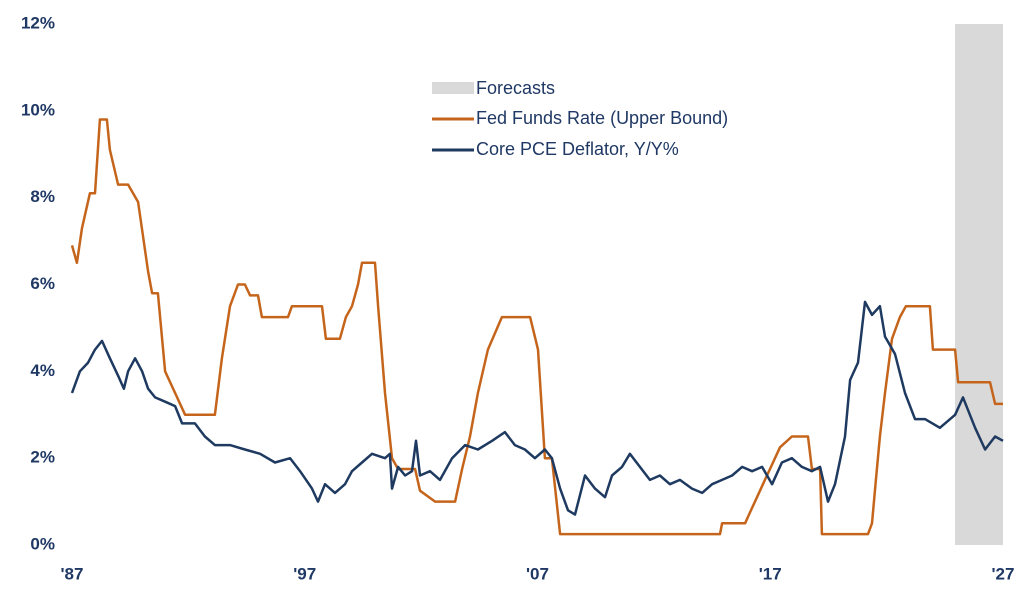  What do you see at coordinates (42, 370) in the screenshot?
I see `y-tick-label: 4%` at bounding box center [42, 370].